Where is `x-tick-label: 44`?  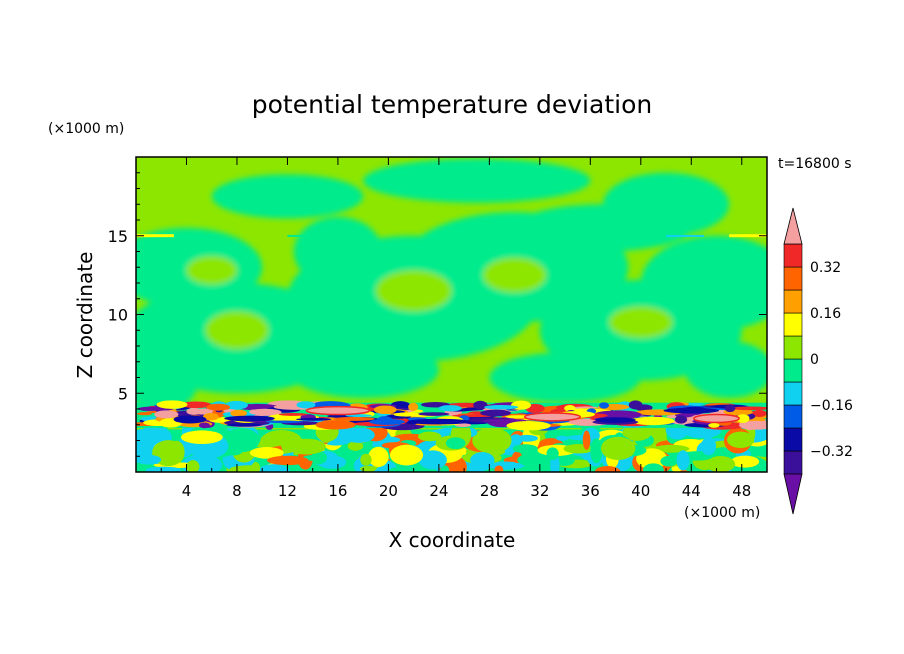
x-tick-label: 44 is located at coordinates (691, 491).